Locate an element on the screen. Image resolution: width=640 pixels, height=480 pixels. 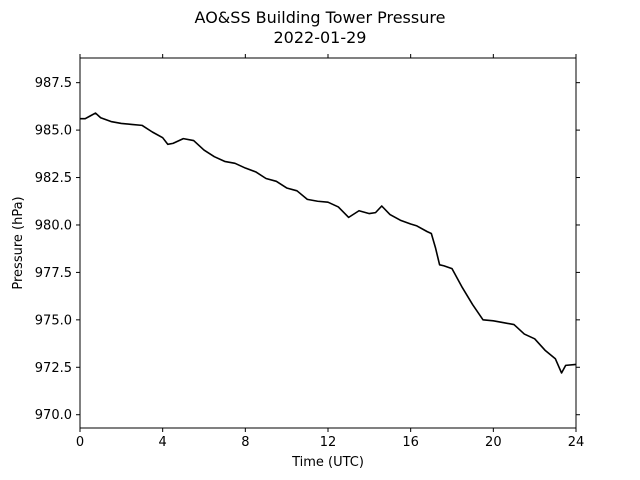
y-tick-label: 970.0 is located at coordinates (53, 415).